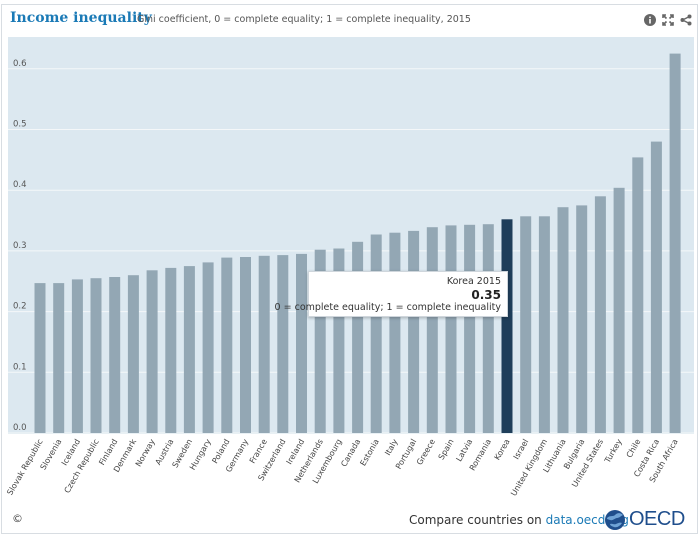  What do you see at coordinates (563, 320) in the screenshot?
I see `bar-lithuania` at bounding box center [563, 320].